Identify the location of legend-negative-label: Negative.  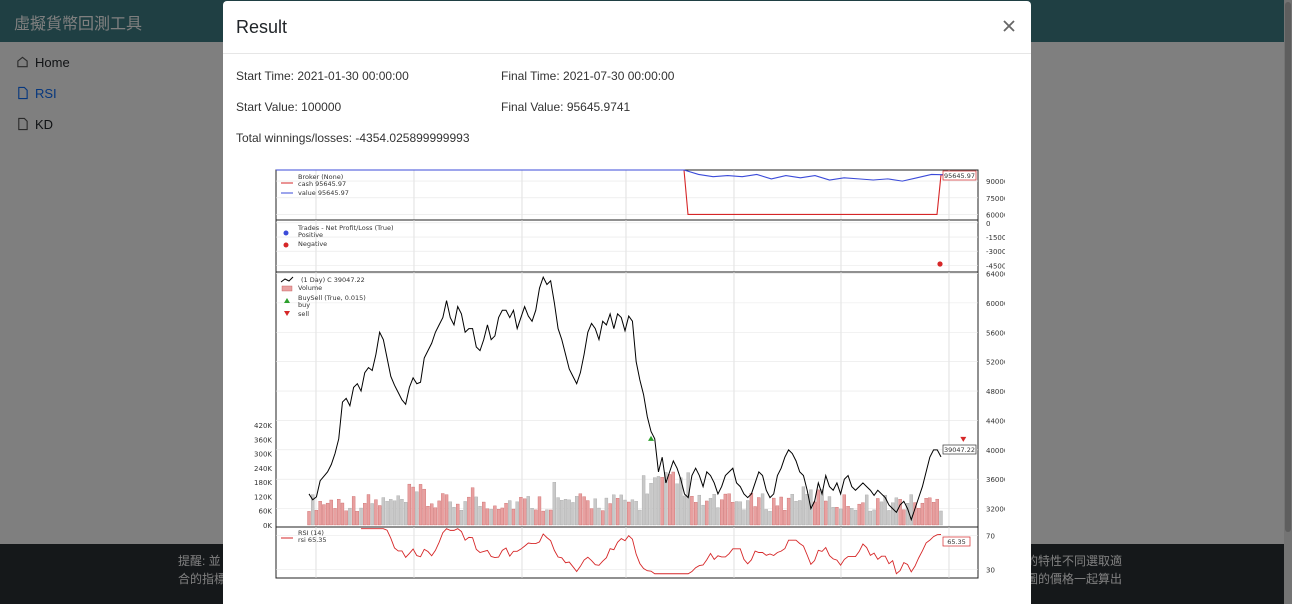
(312, 244).